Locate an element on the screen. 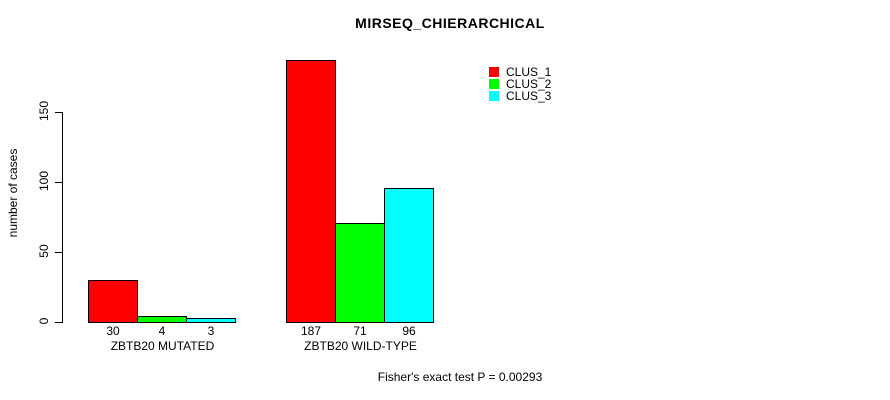  legend-item: CLUS_3 is located at coordinates (520, 96).